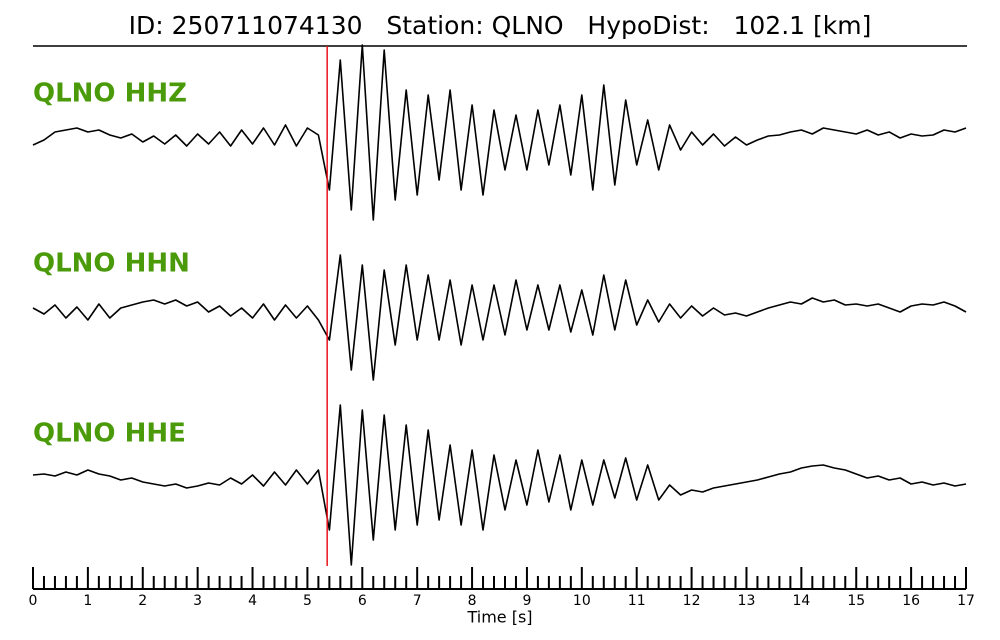  Describe the element at coordinates (747, 601) in the screenshot. I see `x-tick-label: 13` at that location.